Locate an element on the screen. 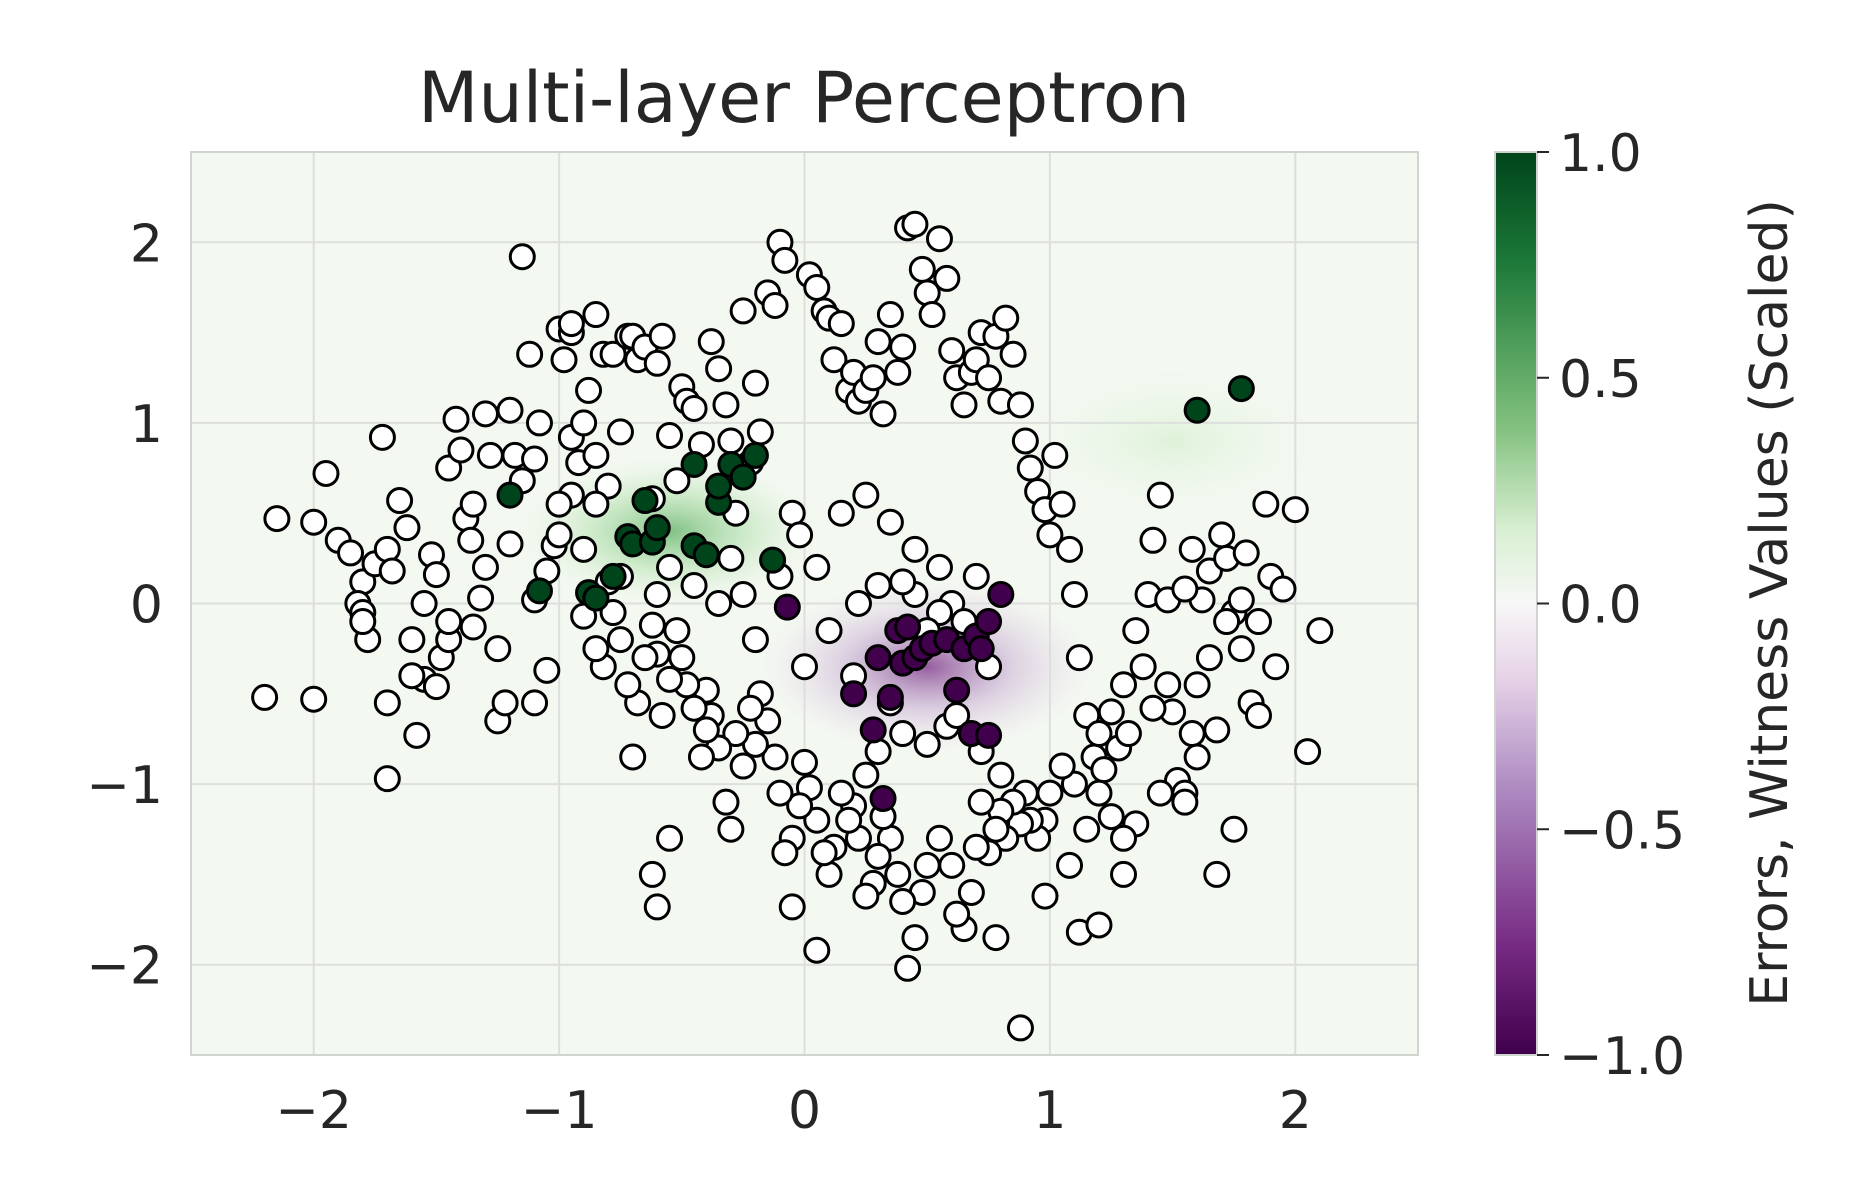 The image size is (1860, 1204). y-axis: −2 −1 0 1 2 is located at coordinates (124, 605).